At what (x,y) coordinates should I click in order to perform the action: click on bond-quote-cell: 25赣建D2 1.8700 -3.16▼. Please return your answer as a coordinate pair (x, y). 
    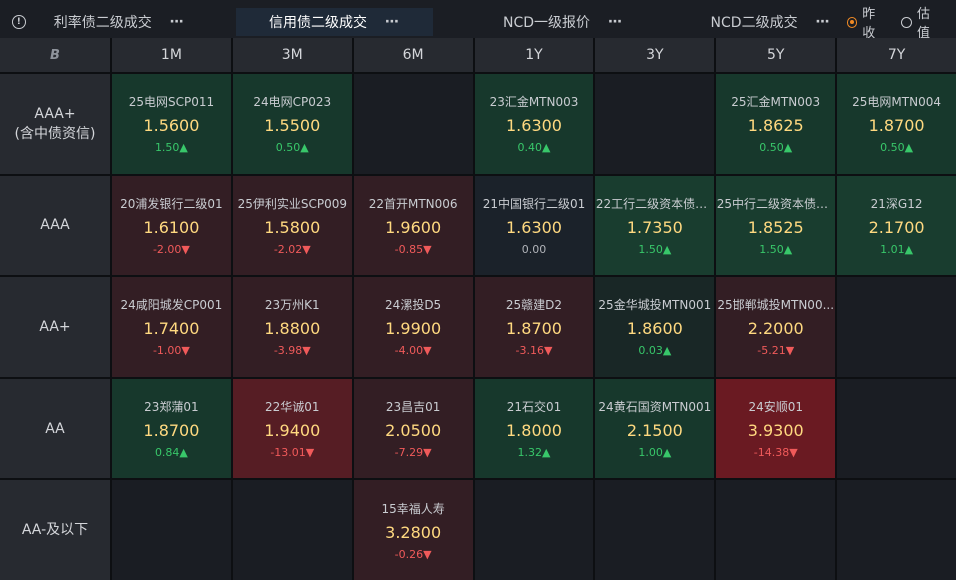
    Looking at the image, I should click on (534, 327).